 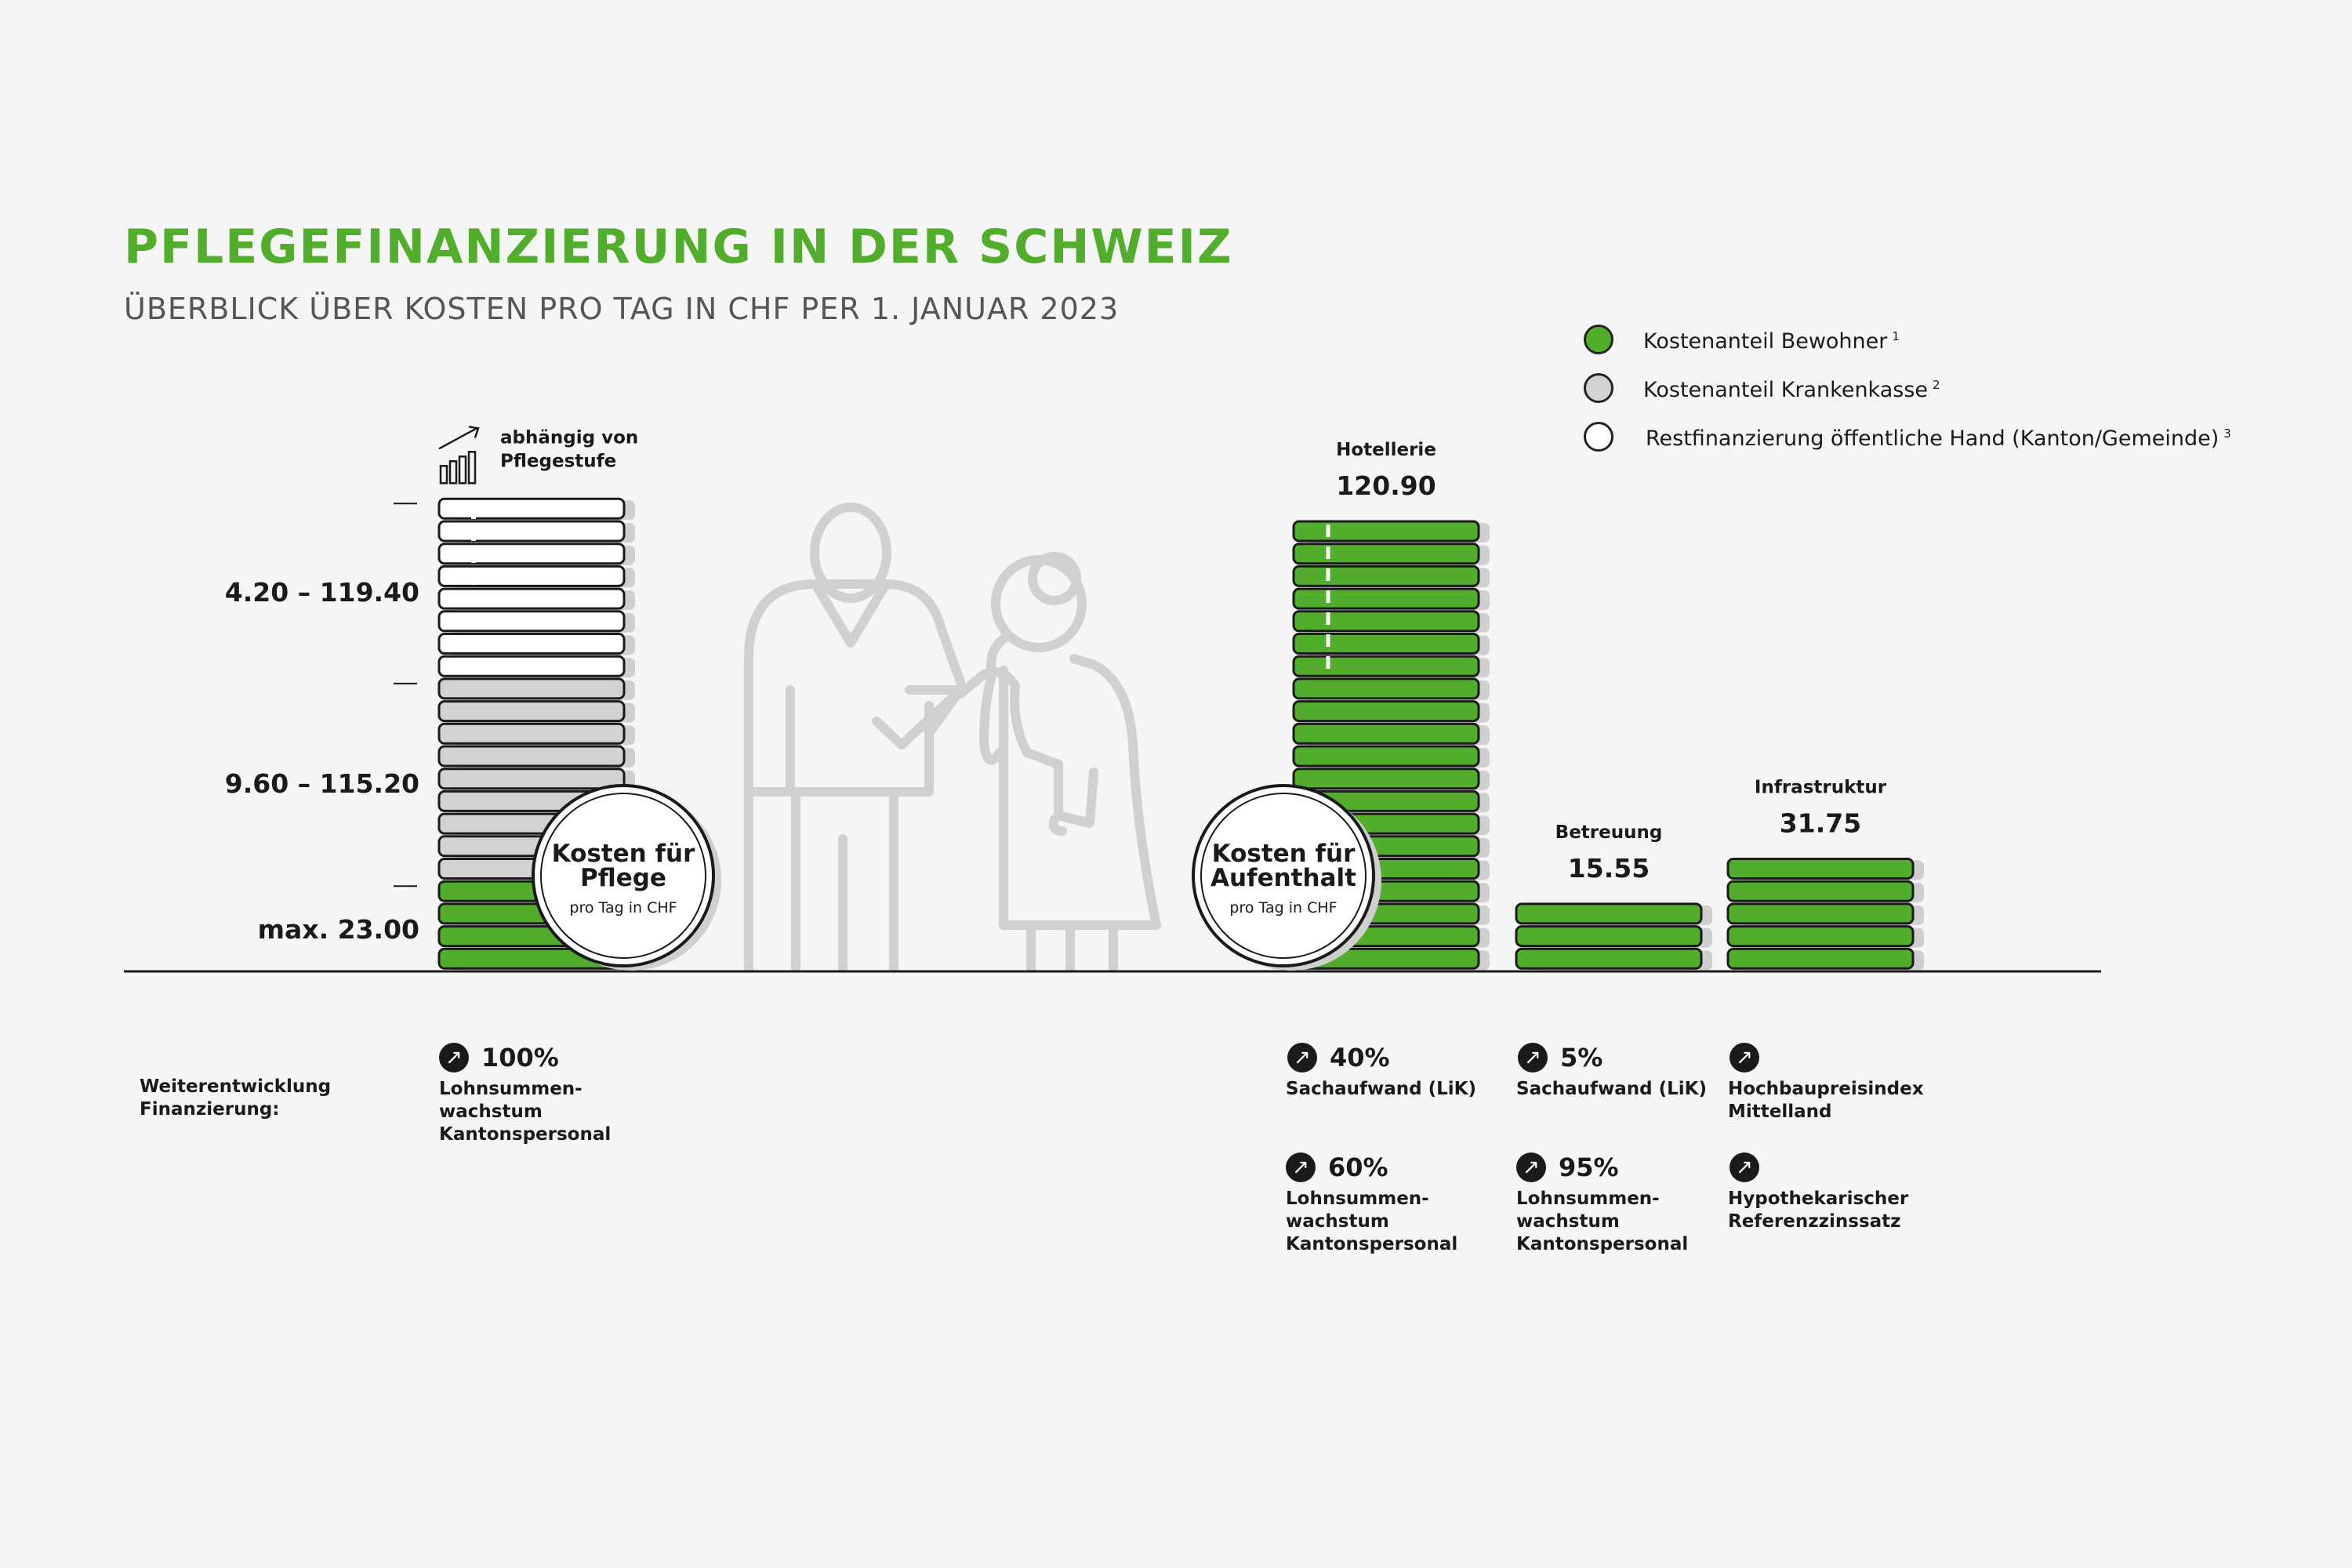 I want to click on legend-swatch-green, so click(x=1598, y=339).